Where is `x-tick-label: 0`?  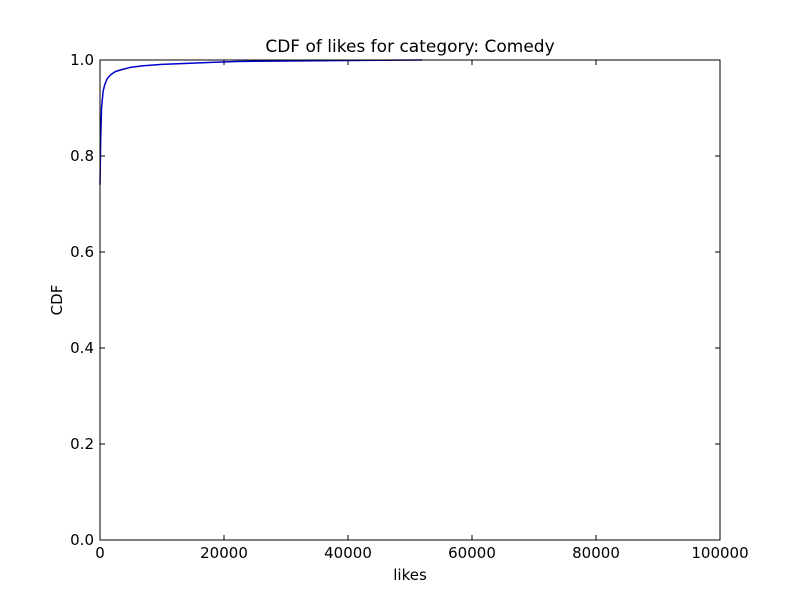
x-tick-label: 0 is located at coordinates (100, 553).